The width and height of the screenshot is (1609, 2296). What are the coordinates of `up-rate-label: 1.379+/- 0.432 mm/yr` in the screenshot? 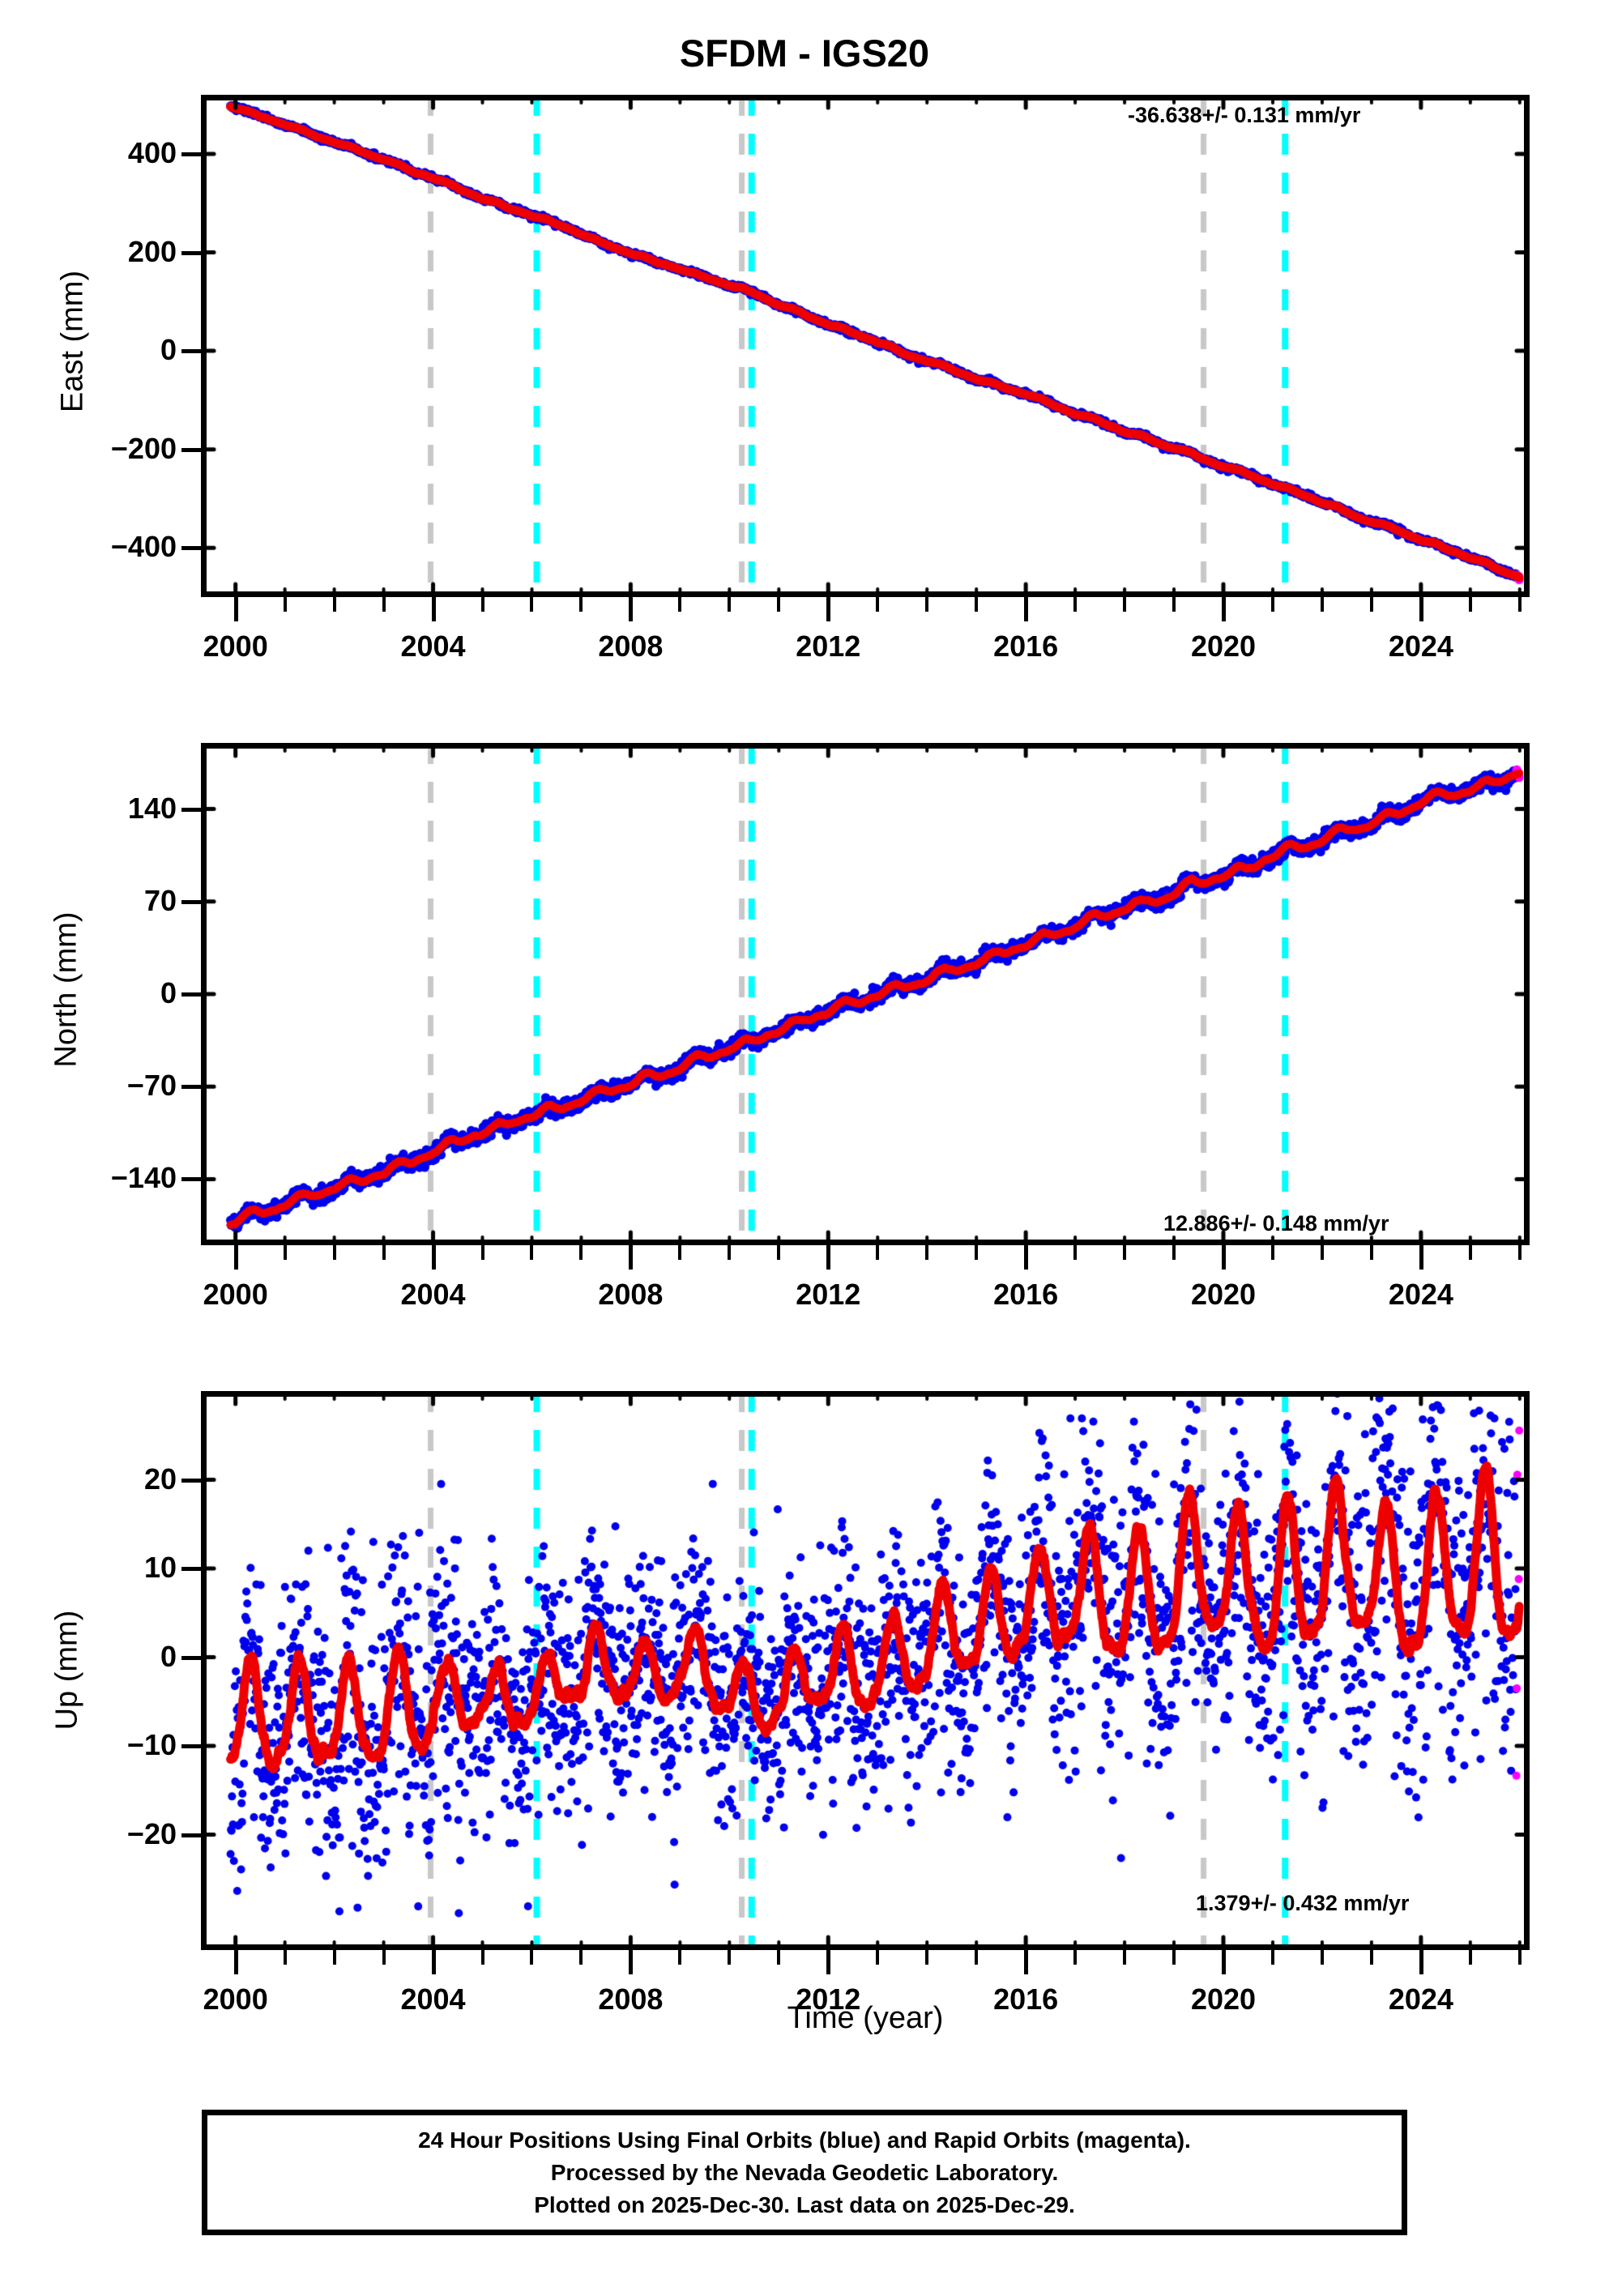 It's located at (1303, 1903).